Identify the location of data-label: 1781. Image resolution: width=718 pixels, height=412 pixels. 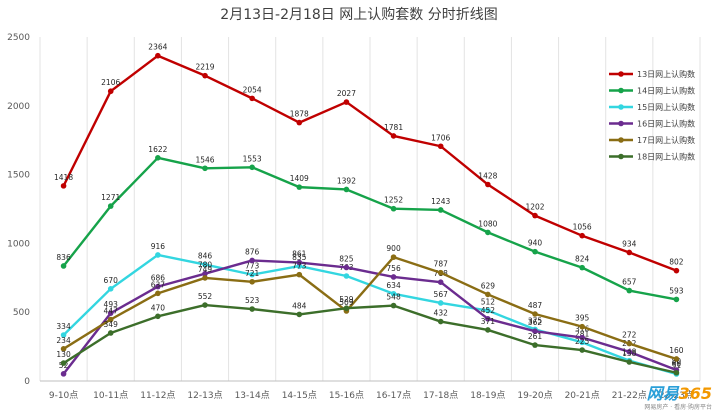
(393, 127).